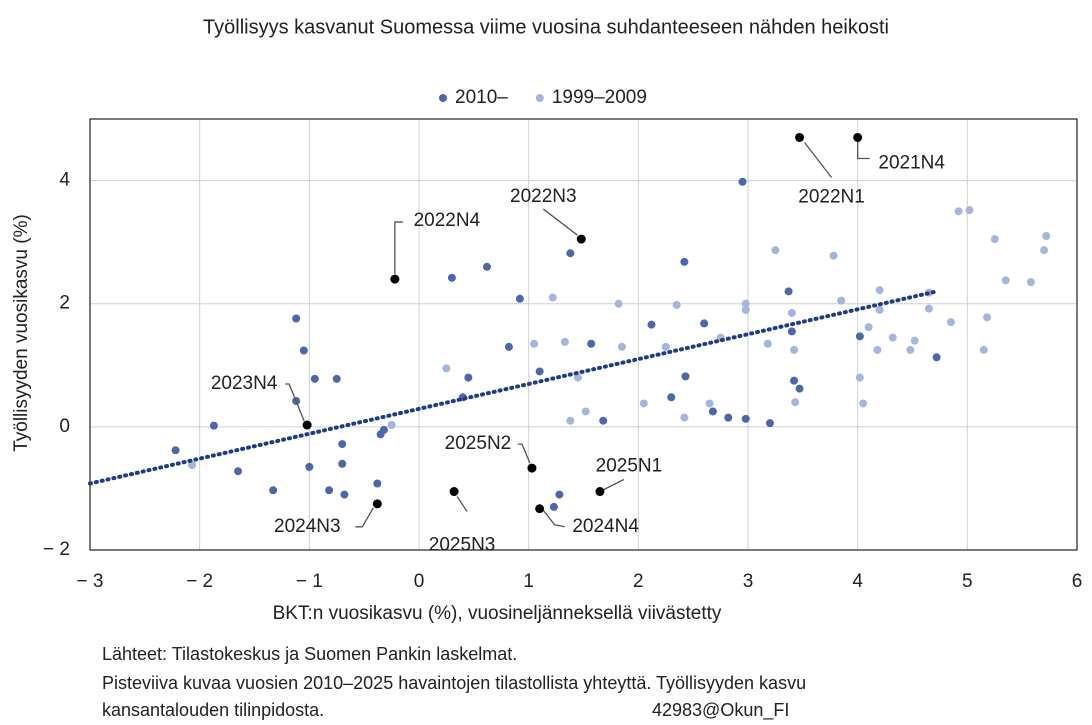 The height and width of the screenshot is (725, 1092). What do you see at coordinates (831, 196) in the screenshot?
I see `annotation: 2022N1` at bounding box center [831, 196].